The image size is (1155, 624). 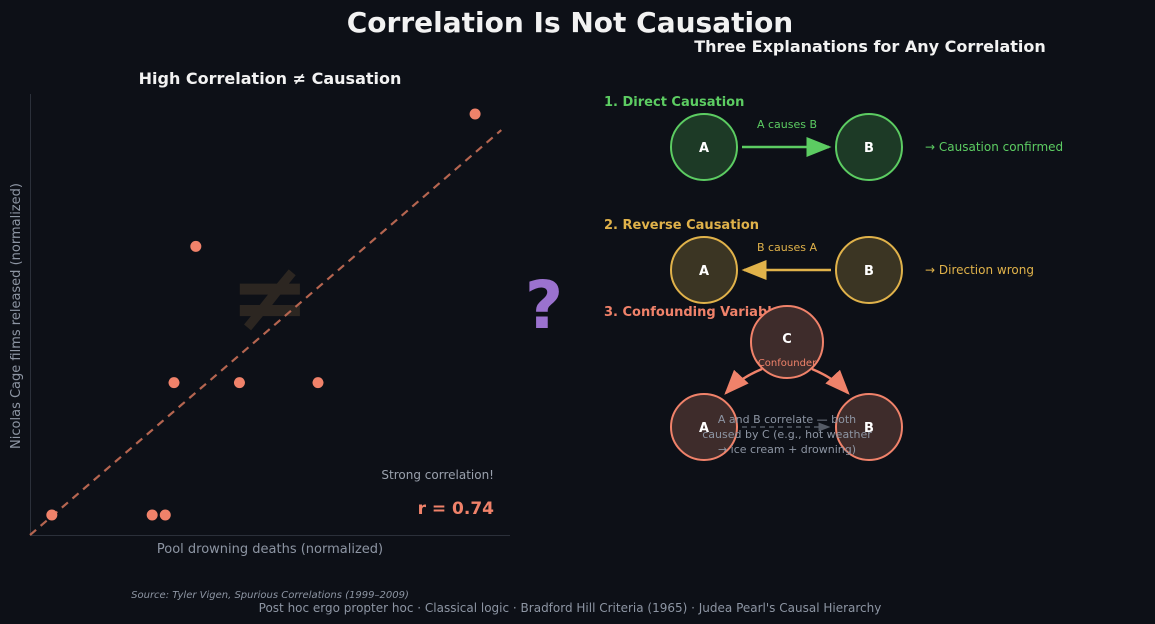 What do you see at coordinates (570, 22) in the screenshot?
I see `main-title: Correlation Is Not Causation` at bounding box center [570, 22].